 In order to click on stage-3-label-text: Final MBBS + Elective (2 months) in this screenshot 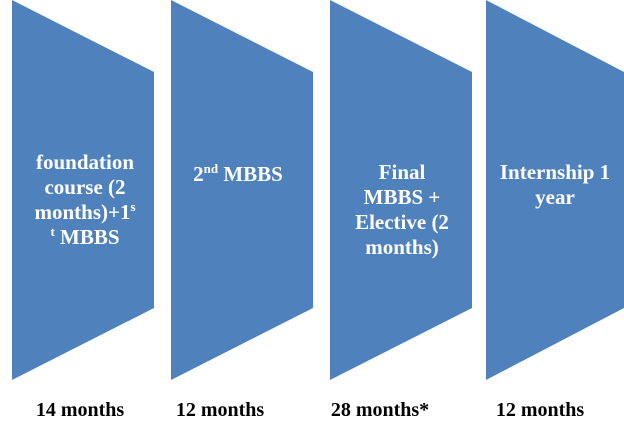, I will do `click(402, 209)`.